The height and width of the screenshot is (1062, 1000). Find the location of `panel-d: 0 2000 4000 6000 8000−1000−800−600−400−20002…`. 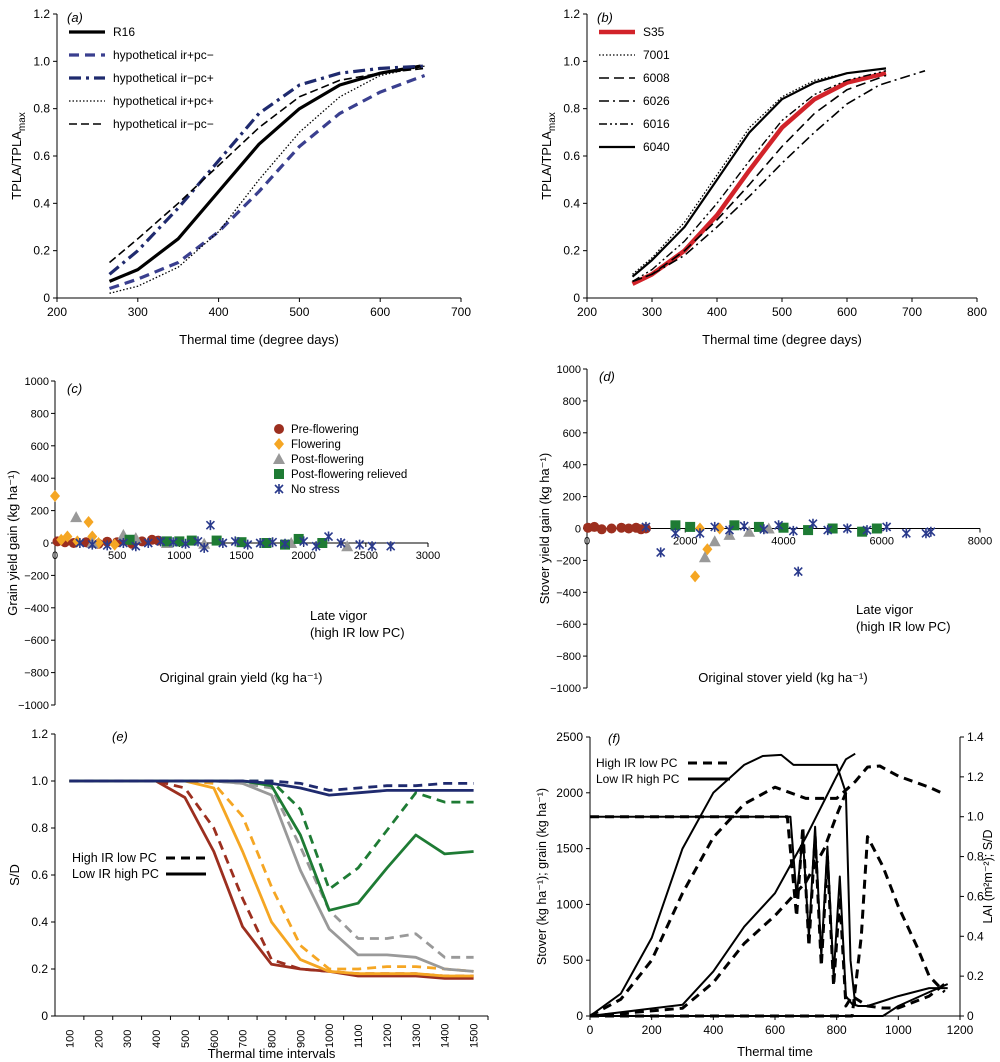

panel-d: 0 2000 4000 6000 8000−1000−800−600−400−20002… is located at coordinates (764, 529).